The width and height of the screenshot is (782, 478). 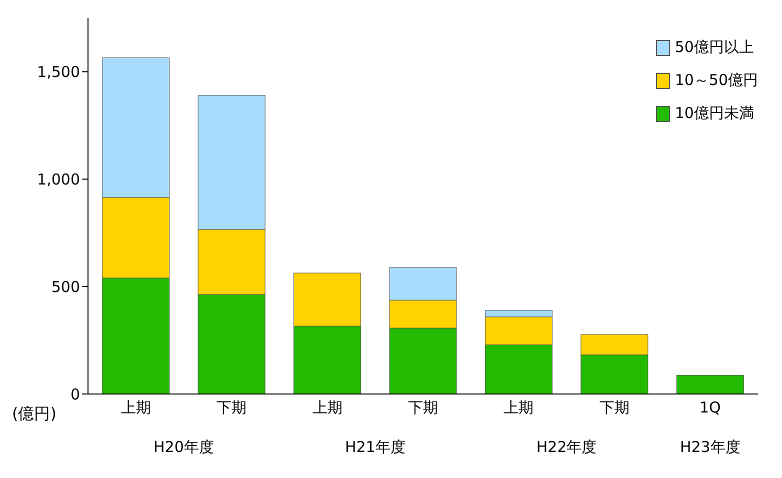 I want to click on legend-label: 50億円以上, so click(x=714, y=47).